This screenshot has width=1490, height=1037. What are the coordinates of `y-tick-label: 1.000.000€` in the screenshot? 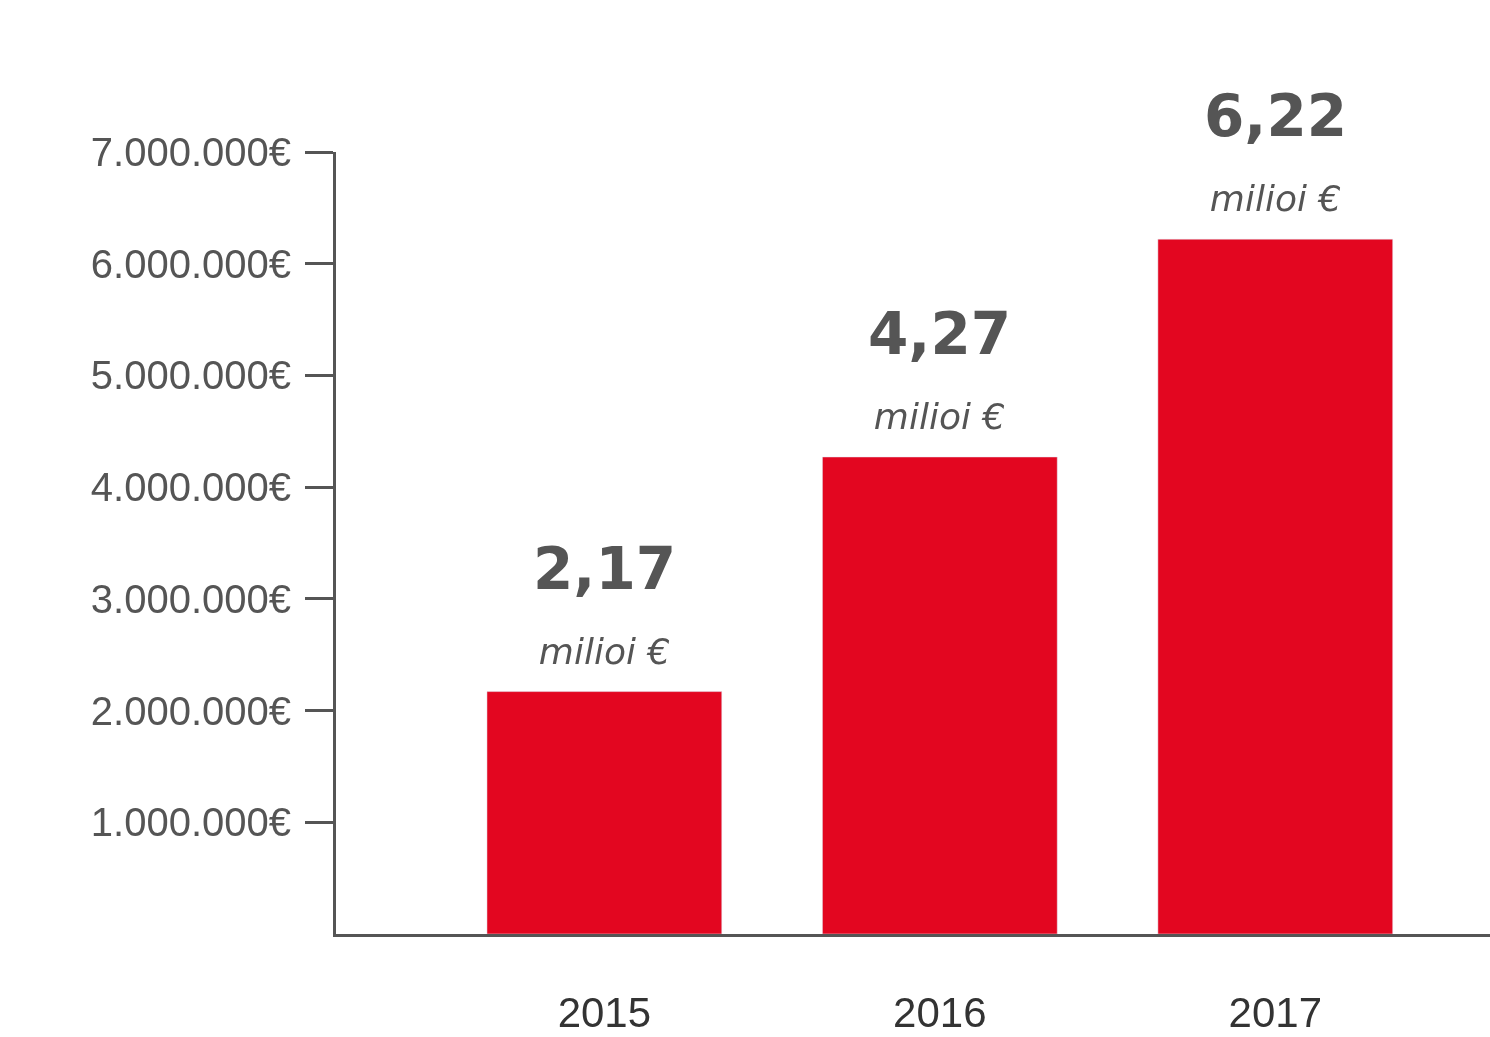 It's located at (190, 822).